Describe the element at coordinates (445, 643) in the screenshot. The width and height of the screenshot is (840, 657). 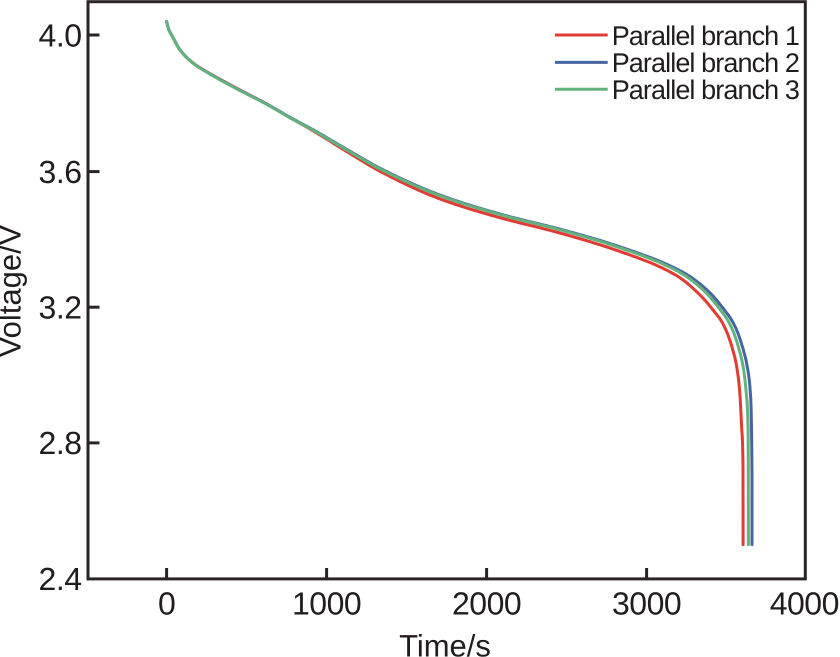
I see `svg-text: Time/s` at that location.